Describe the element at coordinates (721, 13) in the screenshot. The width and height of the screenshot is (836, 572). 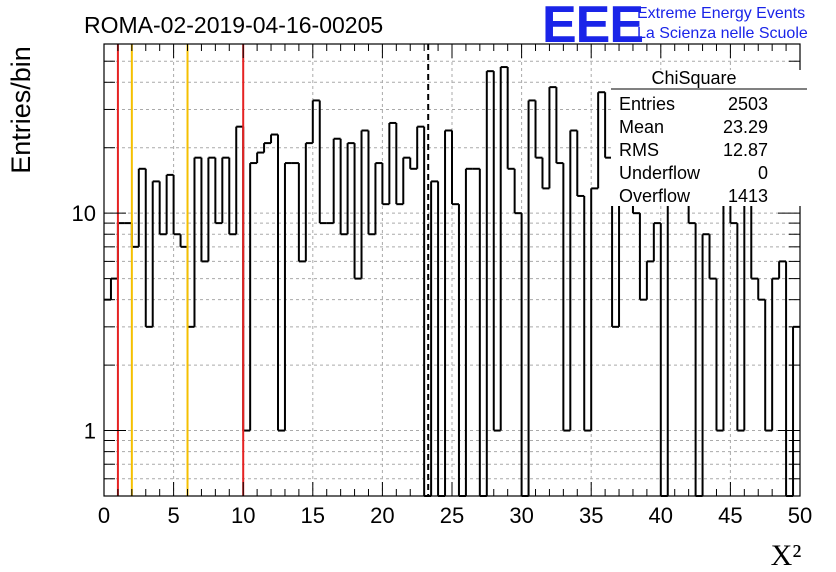
I see `logo-line-1: Extreme Energy Events` at that location.